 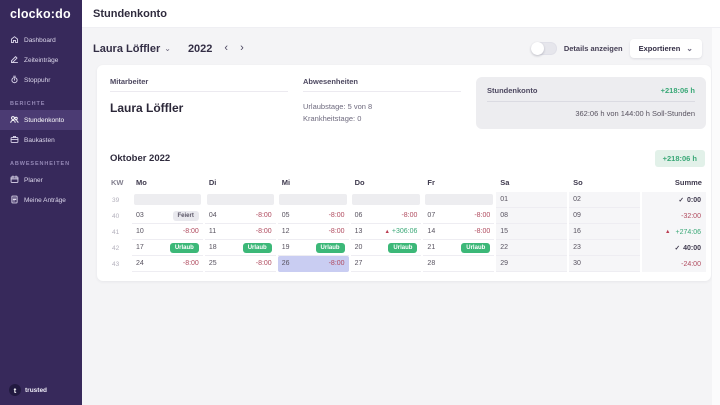 I want to click on sidebar-item-stoppuhr: Stoppuhr, so click(x=41, y=80).